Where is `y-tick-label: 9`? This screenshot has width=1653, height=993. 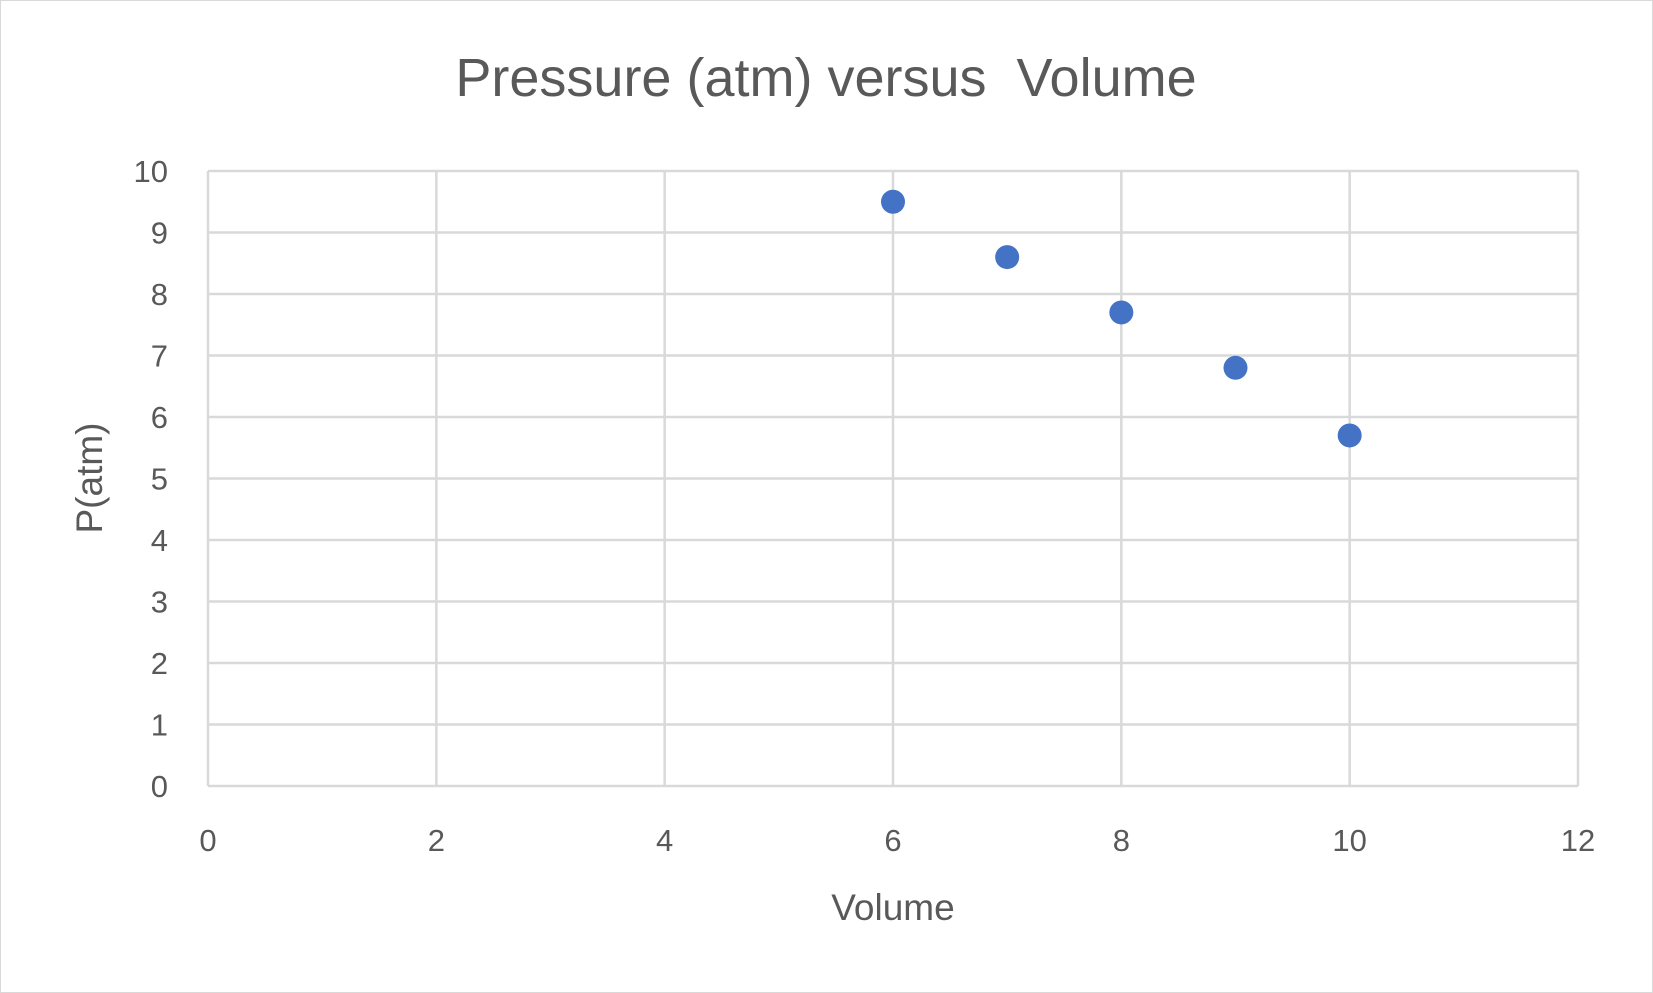 y-tick-label: 9 is located at coordinates (159, 233).